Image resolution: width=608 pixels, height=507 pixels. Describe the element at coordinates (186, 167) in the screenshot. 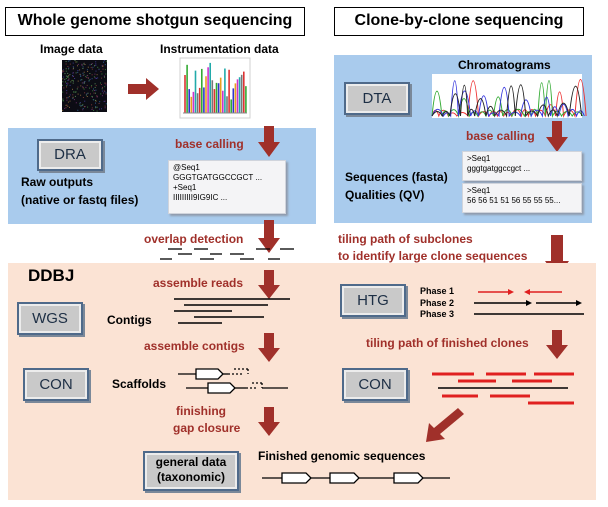

I see `fastq-line-1: @Seq1` at that location.